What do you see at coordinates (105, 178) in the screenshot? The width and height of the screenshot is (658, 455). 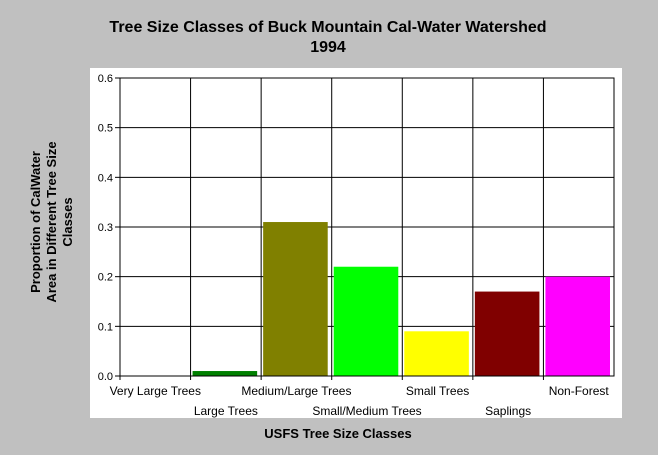 I see `y-tick-label: 0.4` at bounding box center [105, 178].